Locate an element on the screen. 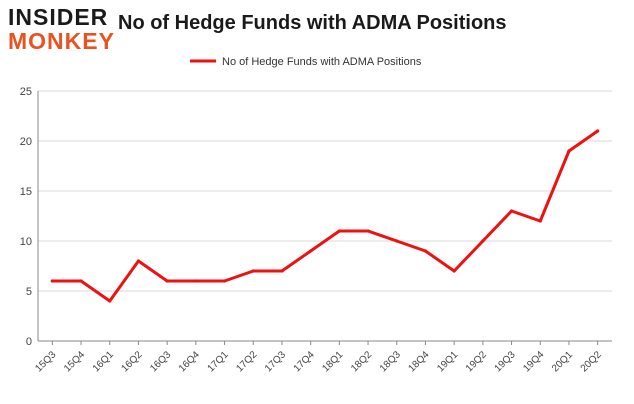  x-tick-label: 19Q1 is located at coordinates (447, 361).